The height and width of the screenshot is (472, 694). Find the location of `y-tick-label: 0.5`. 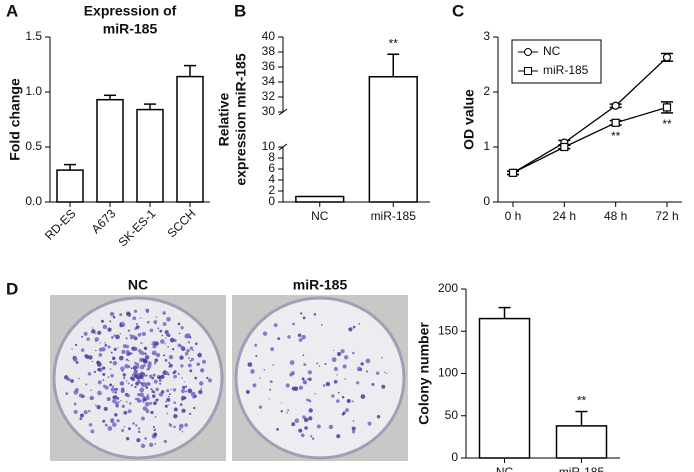

y-tick-label: 0.5 is located at coordinates (33, 146).